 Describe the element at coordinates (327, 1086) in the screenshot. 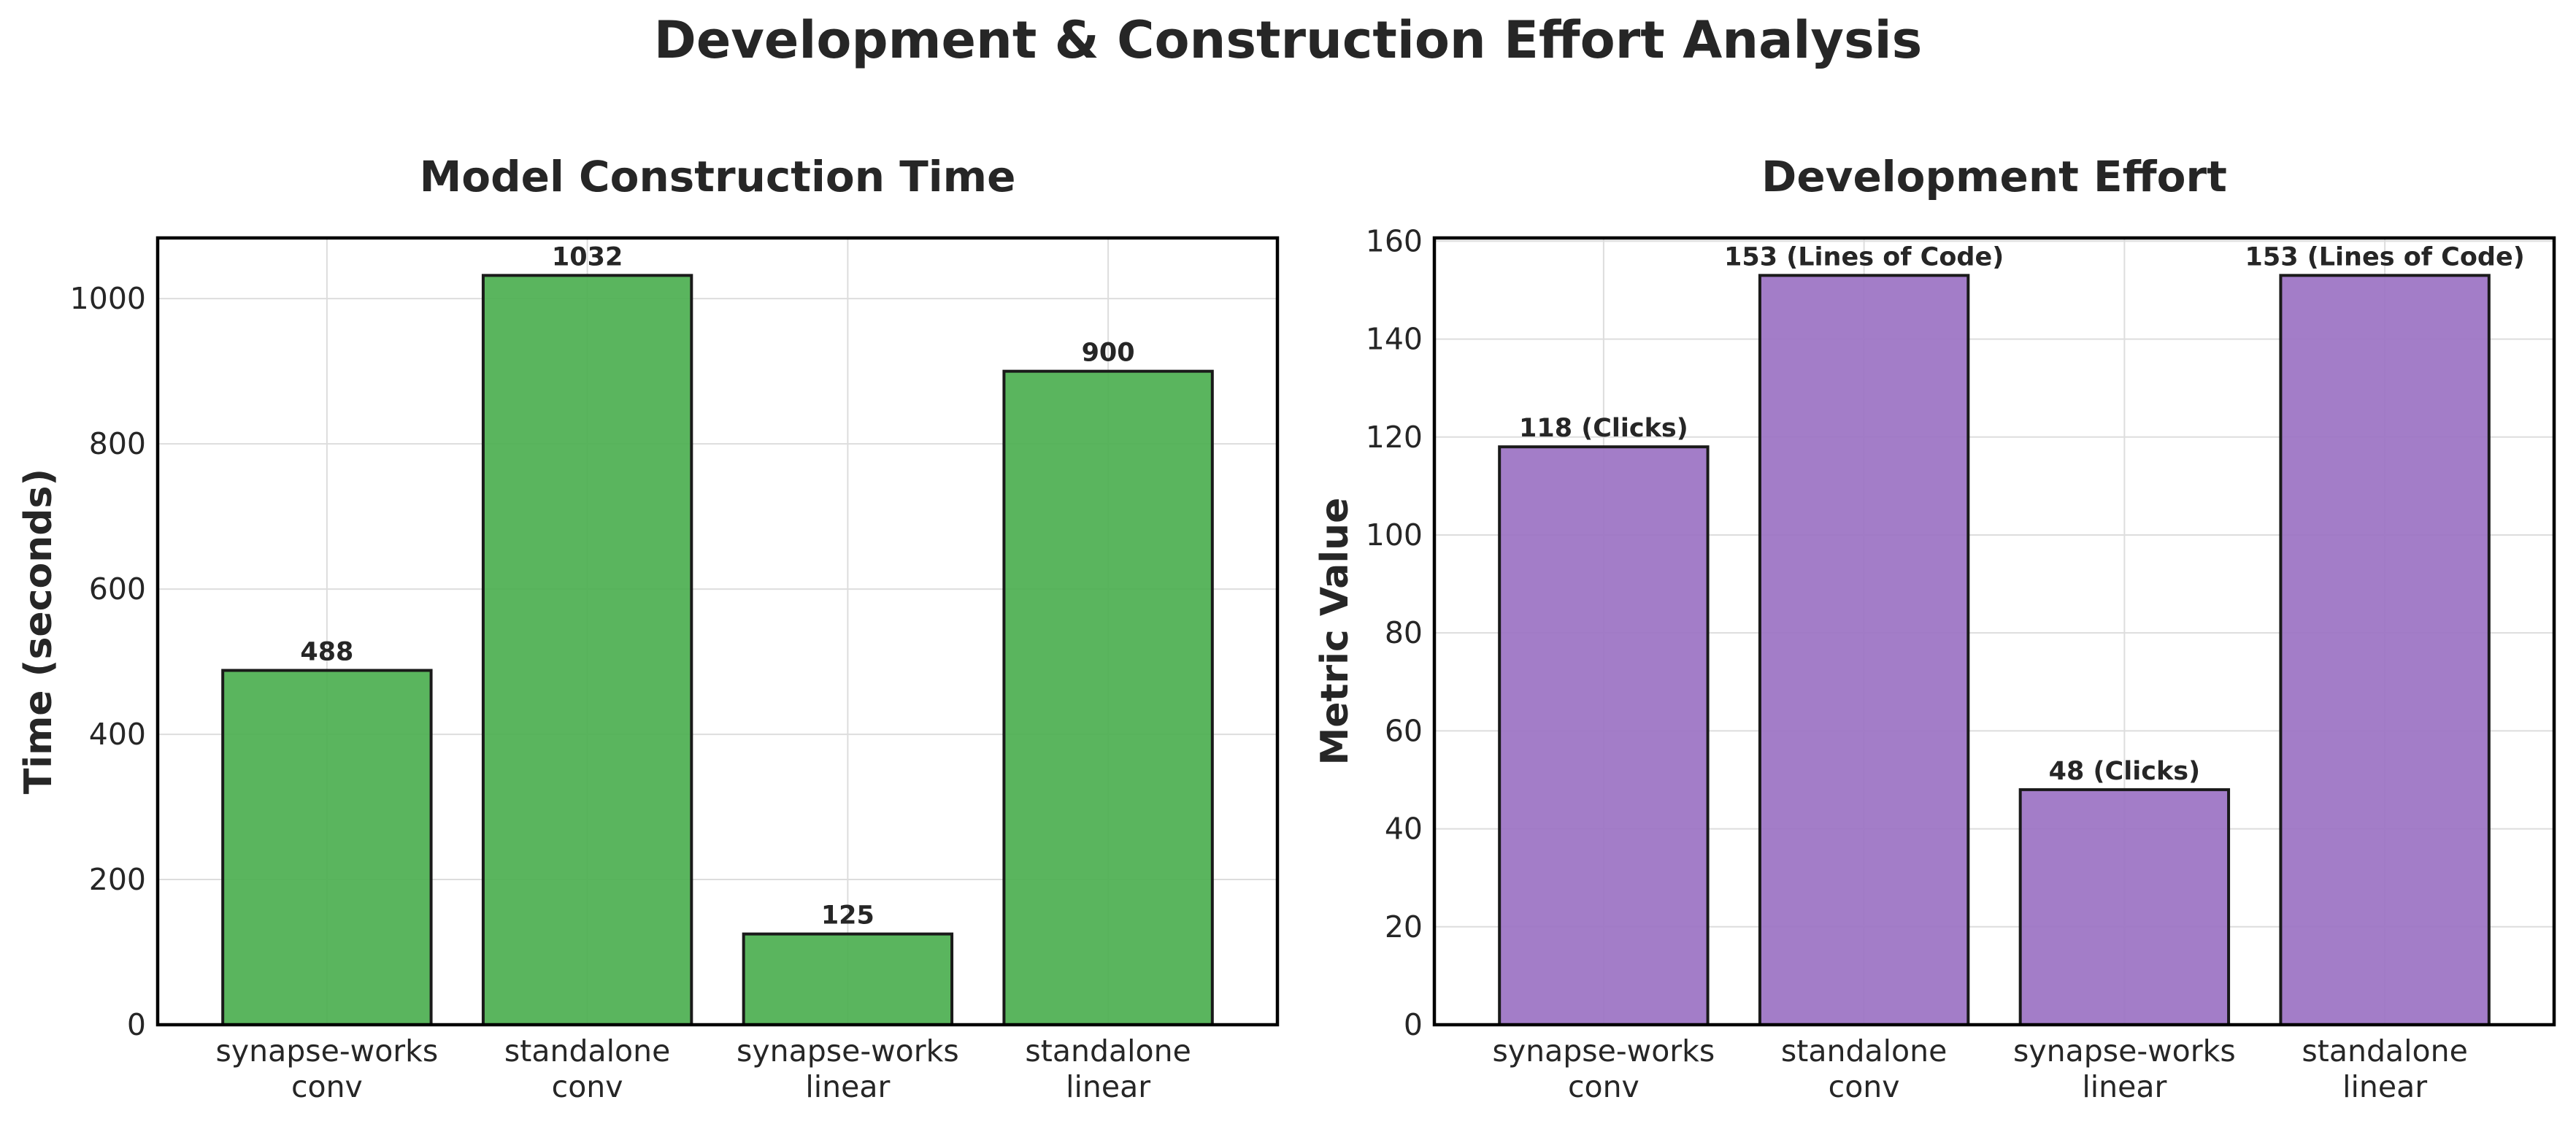

I see `chart-1-xtick-label-1-2: conv` at that location.